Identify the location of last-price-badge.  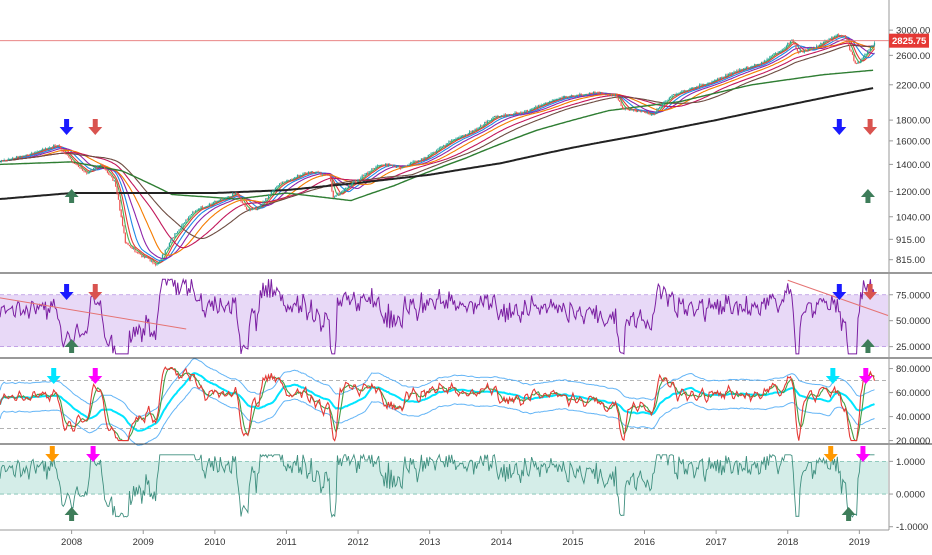
(909, 40).